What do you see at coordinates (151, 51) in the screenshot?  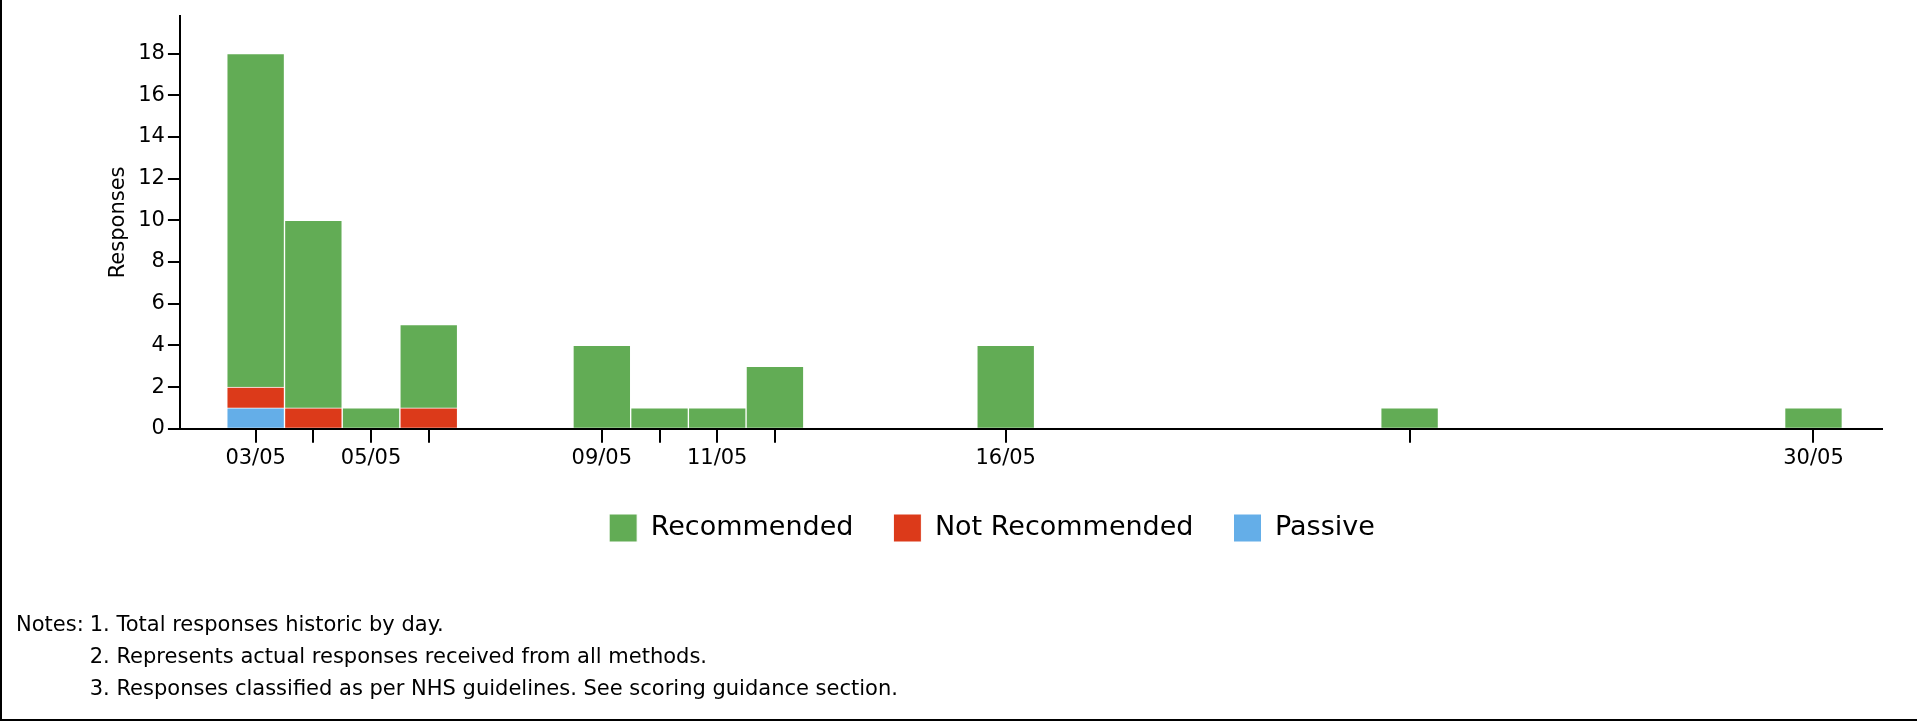 I see `y-tick-label: 18` at bounding box center [151, 51].